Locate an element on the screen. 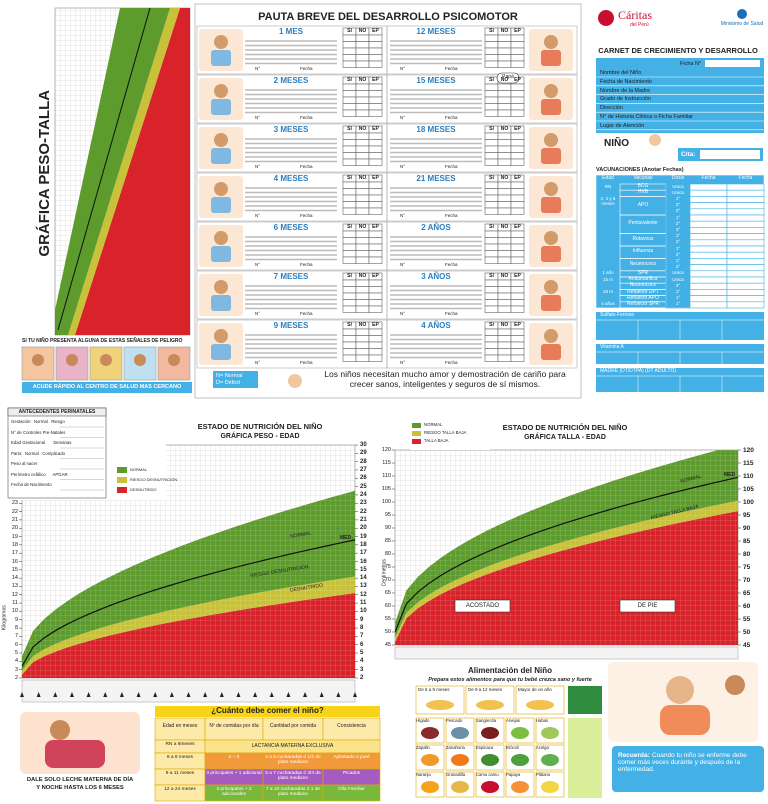 This screenshot has height=804, width=768. cell-text: 3 principales + 1 adicional is located at coordinates (234, 773).